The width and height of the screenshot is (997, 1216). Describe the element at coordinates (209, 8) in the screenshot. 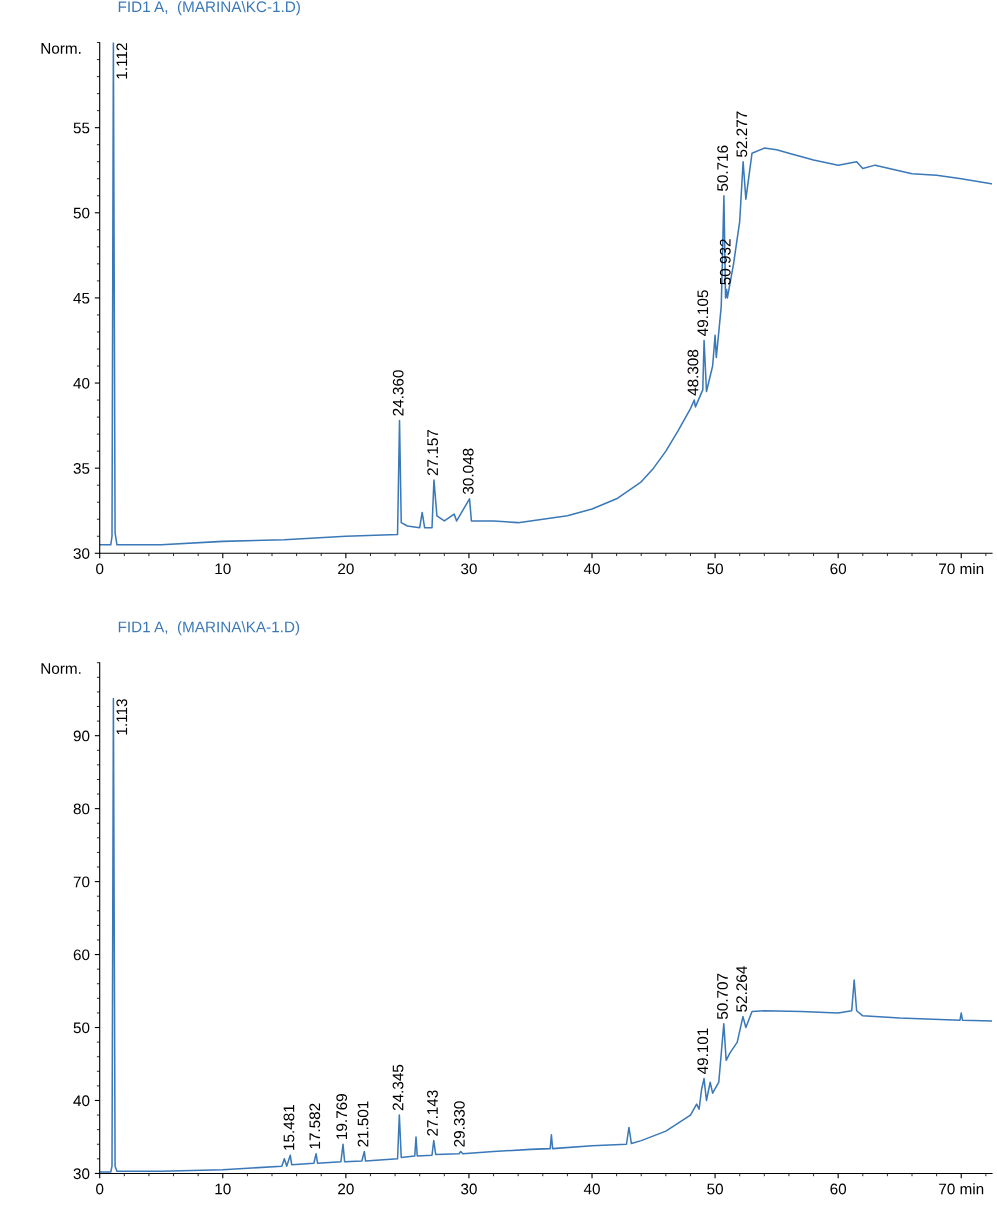

I see `chart-title: FID1 A, (MARINA\KC-1.D)` at that location.